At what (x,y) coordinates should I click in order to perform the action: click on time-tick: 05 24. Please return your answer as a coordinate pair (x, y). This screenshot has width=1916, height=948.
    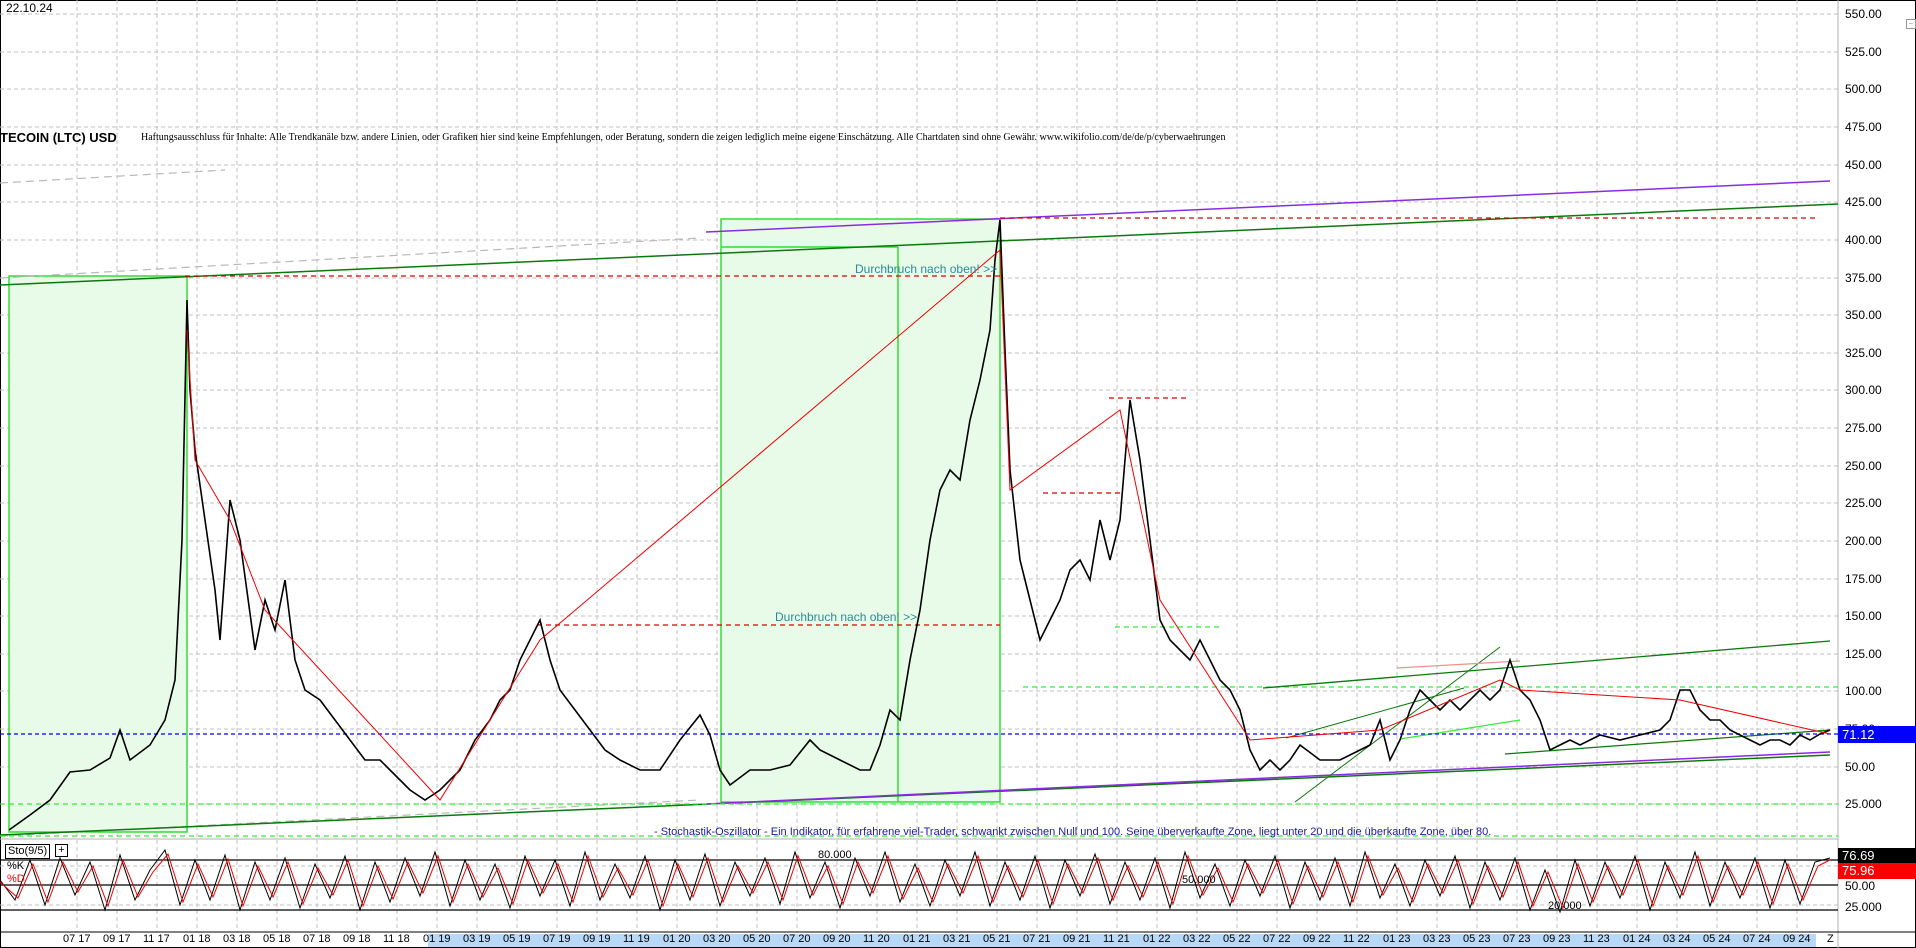
    Looking at the image, I should click on (1717, 939).